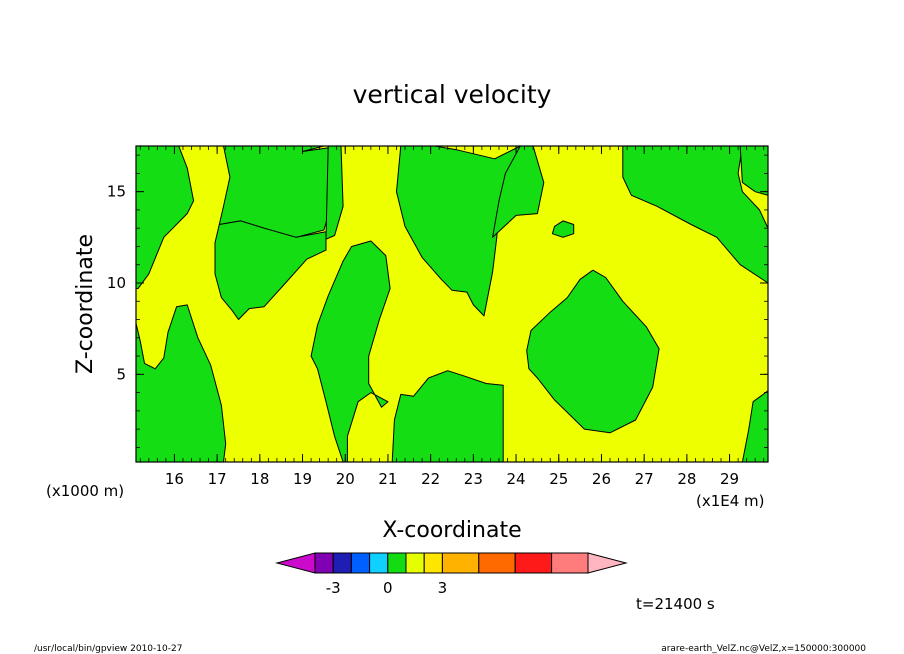 The width and height of the screenshot is (904, 654). I want to click on x-tick-label: 29, so click(729, 479).